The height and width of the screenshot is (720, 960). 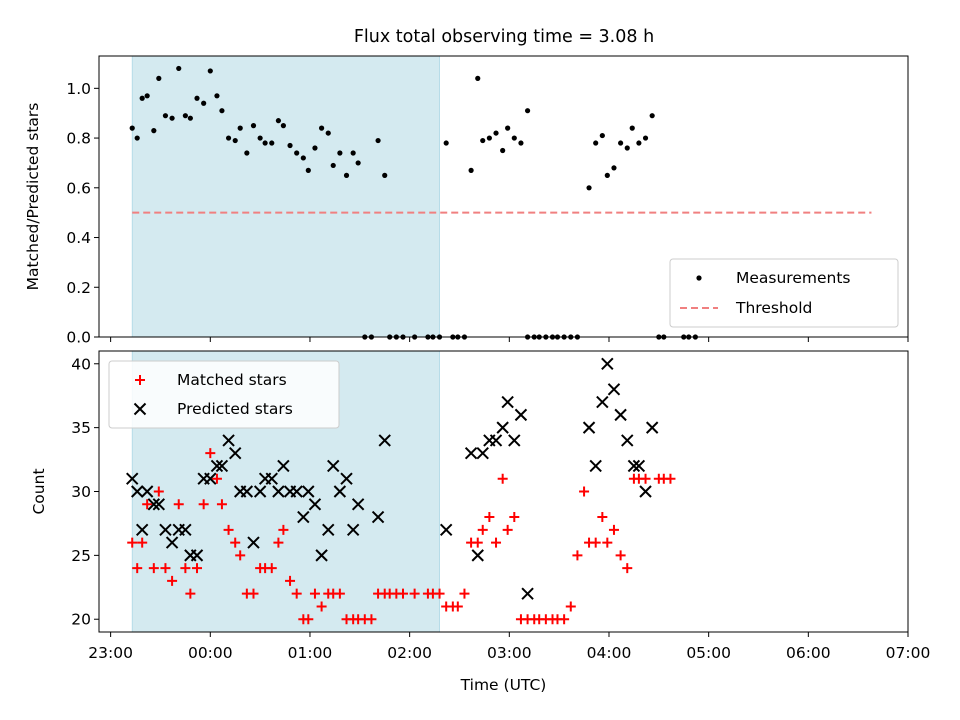 What do you see at coordinates (509, 653) in the screenshot?
I see `x-tick-label: 03:00` at bounding box center [509, 653].